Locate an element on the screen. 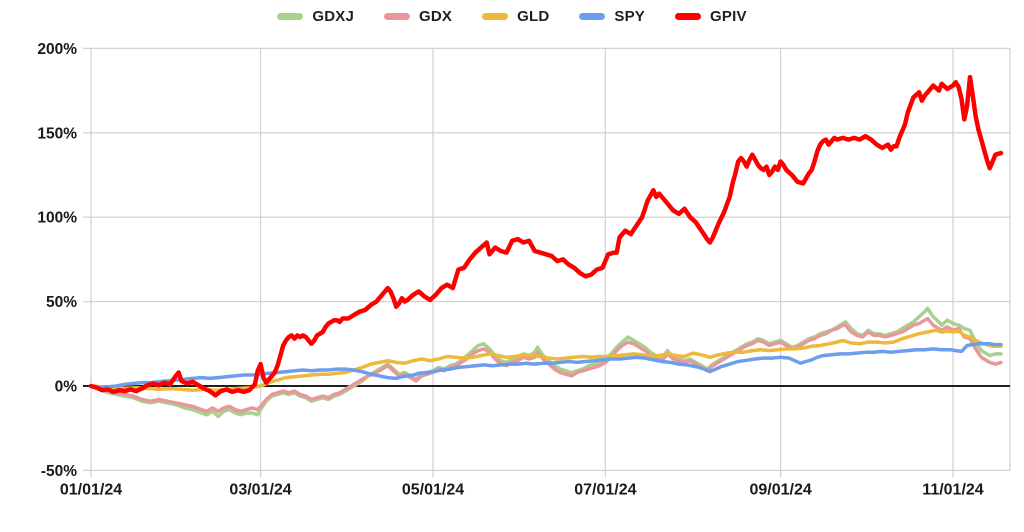 The height and width of the screenshot is (532, 1024). legend-item-gdxj: GDXJ is located at coordinates (315, 16).